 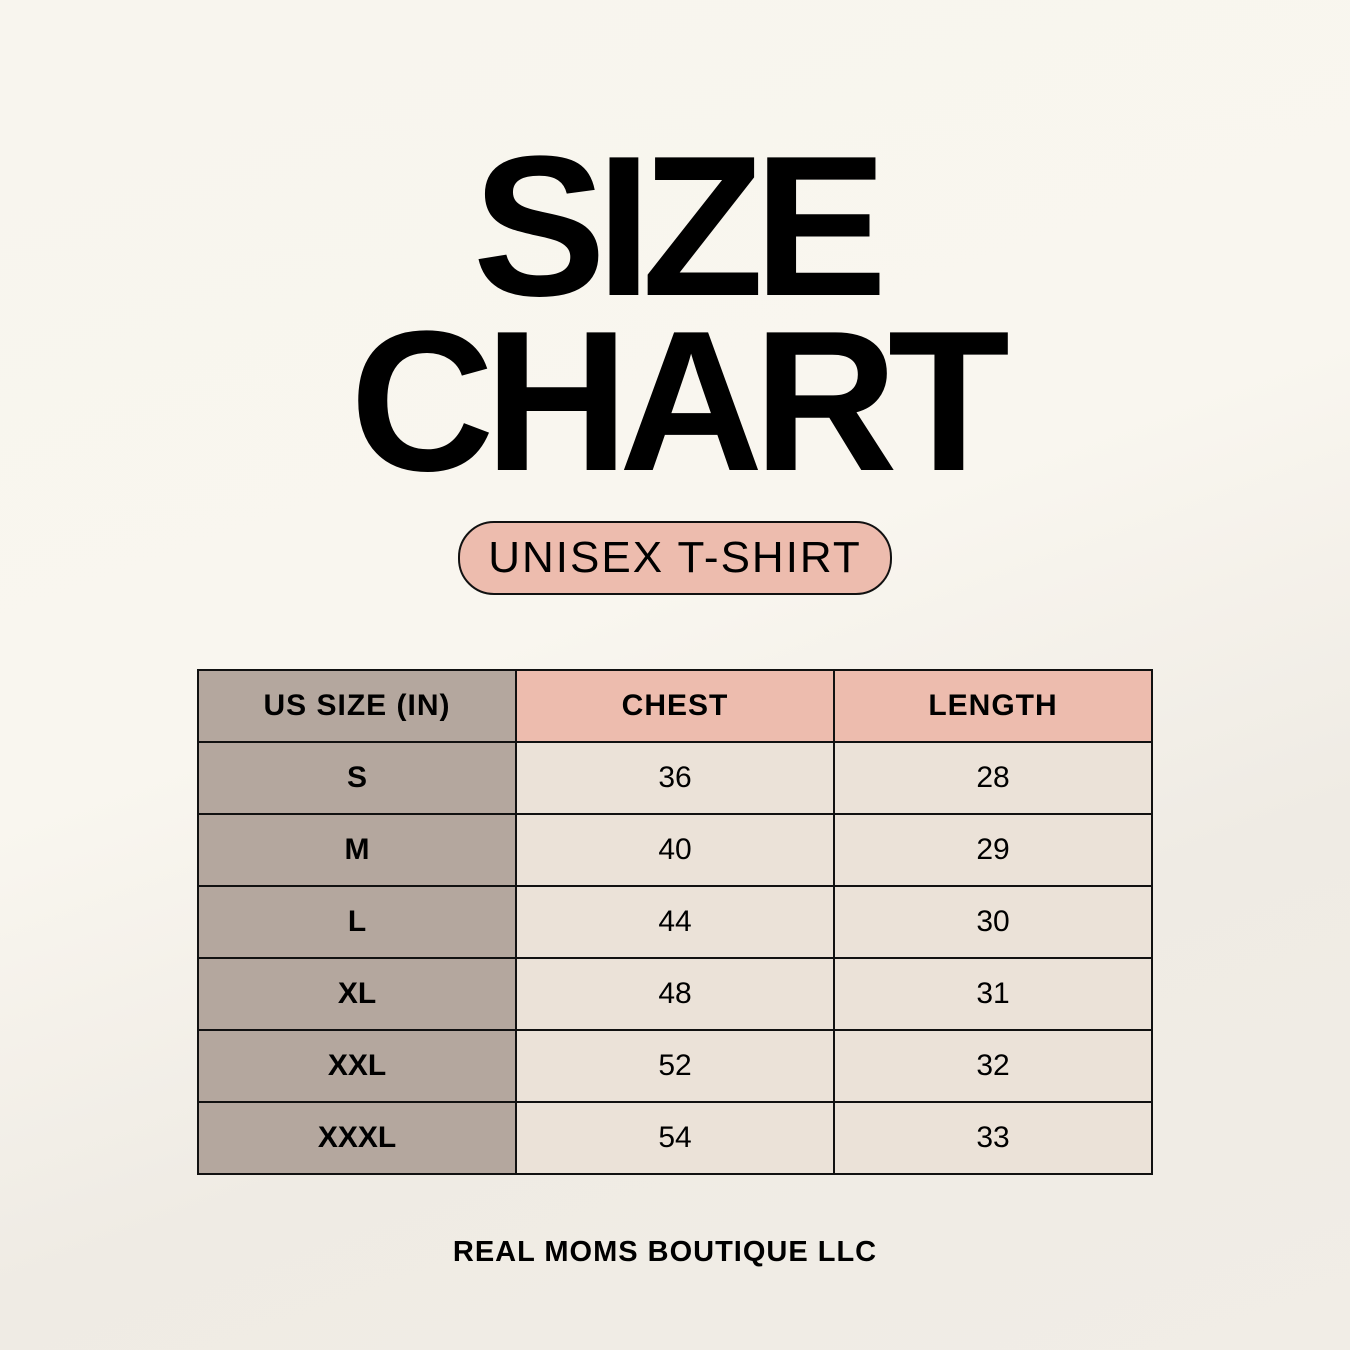 I want to click on table-row: XXL 52 32, so click(x=675, y=1066).